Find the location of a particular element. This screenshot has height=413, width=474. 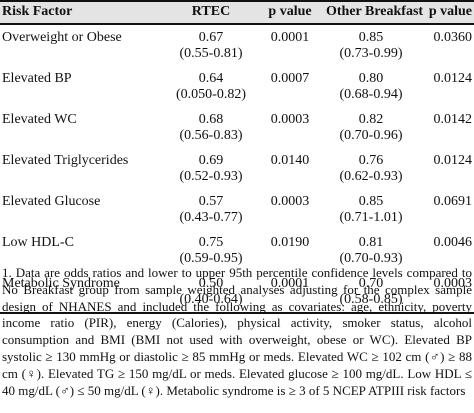

table-row: Low HDL-C 0.75 0.0190 0.81 0.0046 is located at coordinates (237, 240).